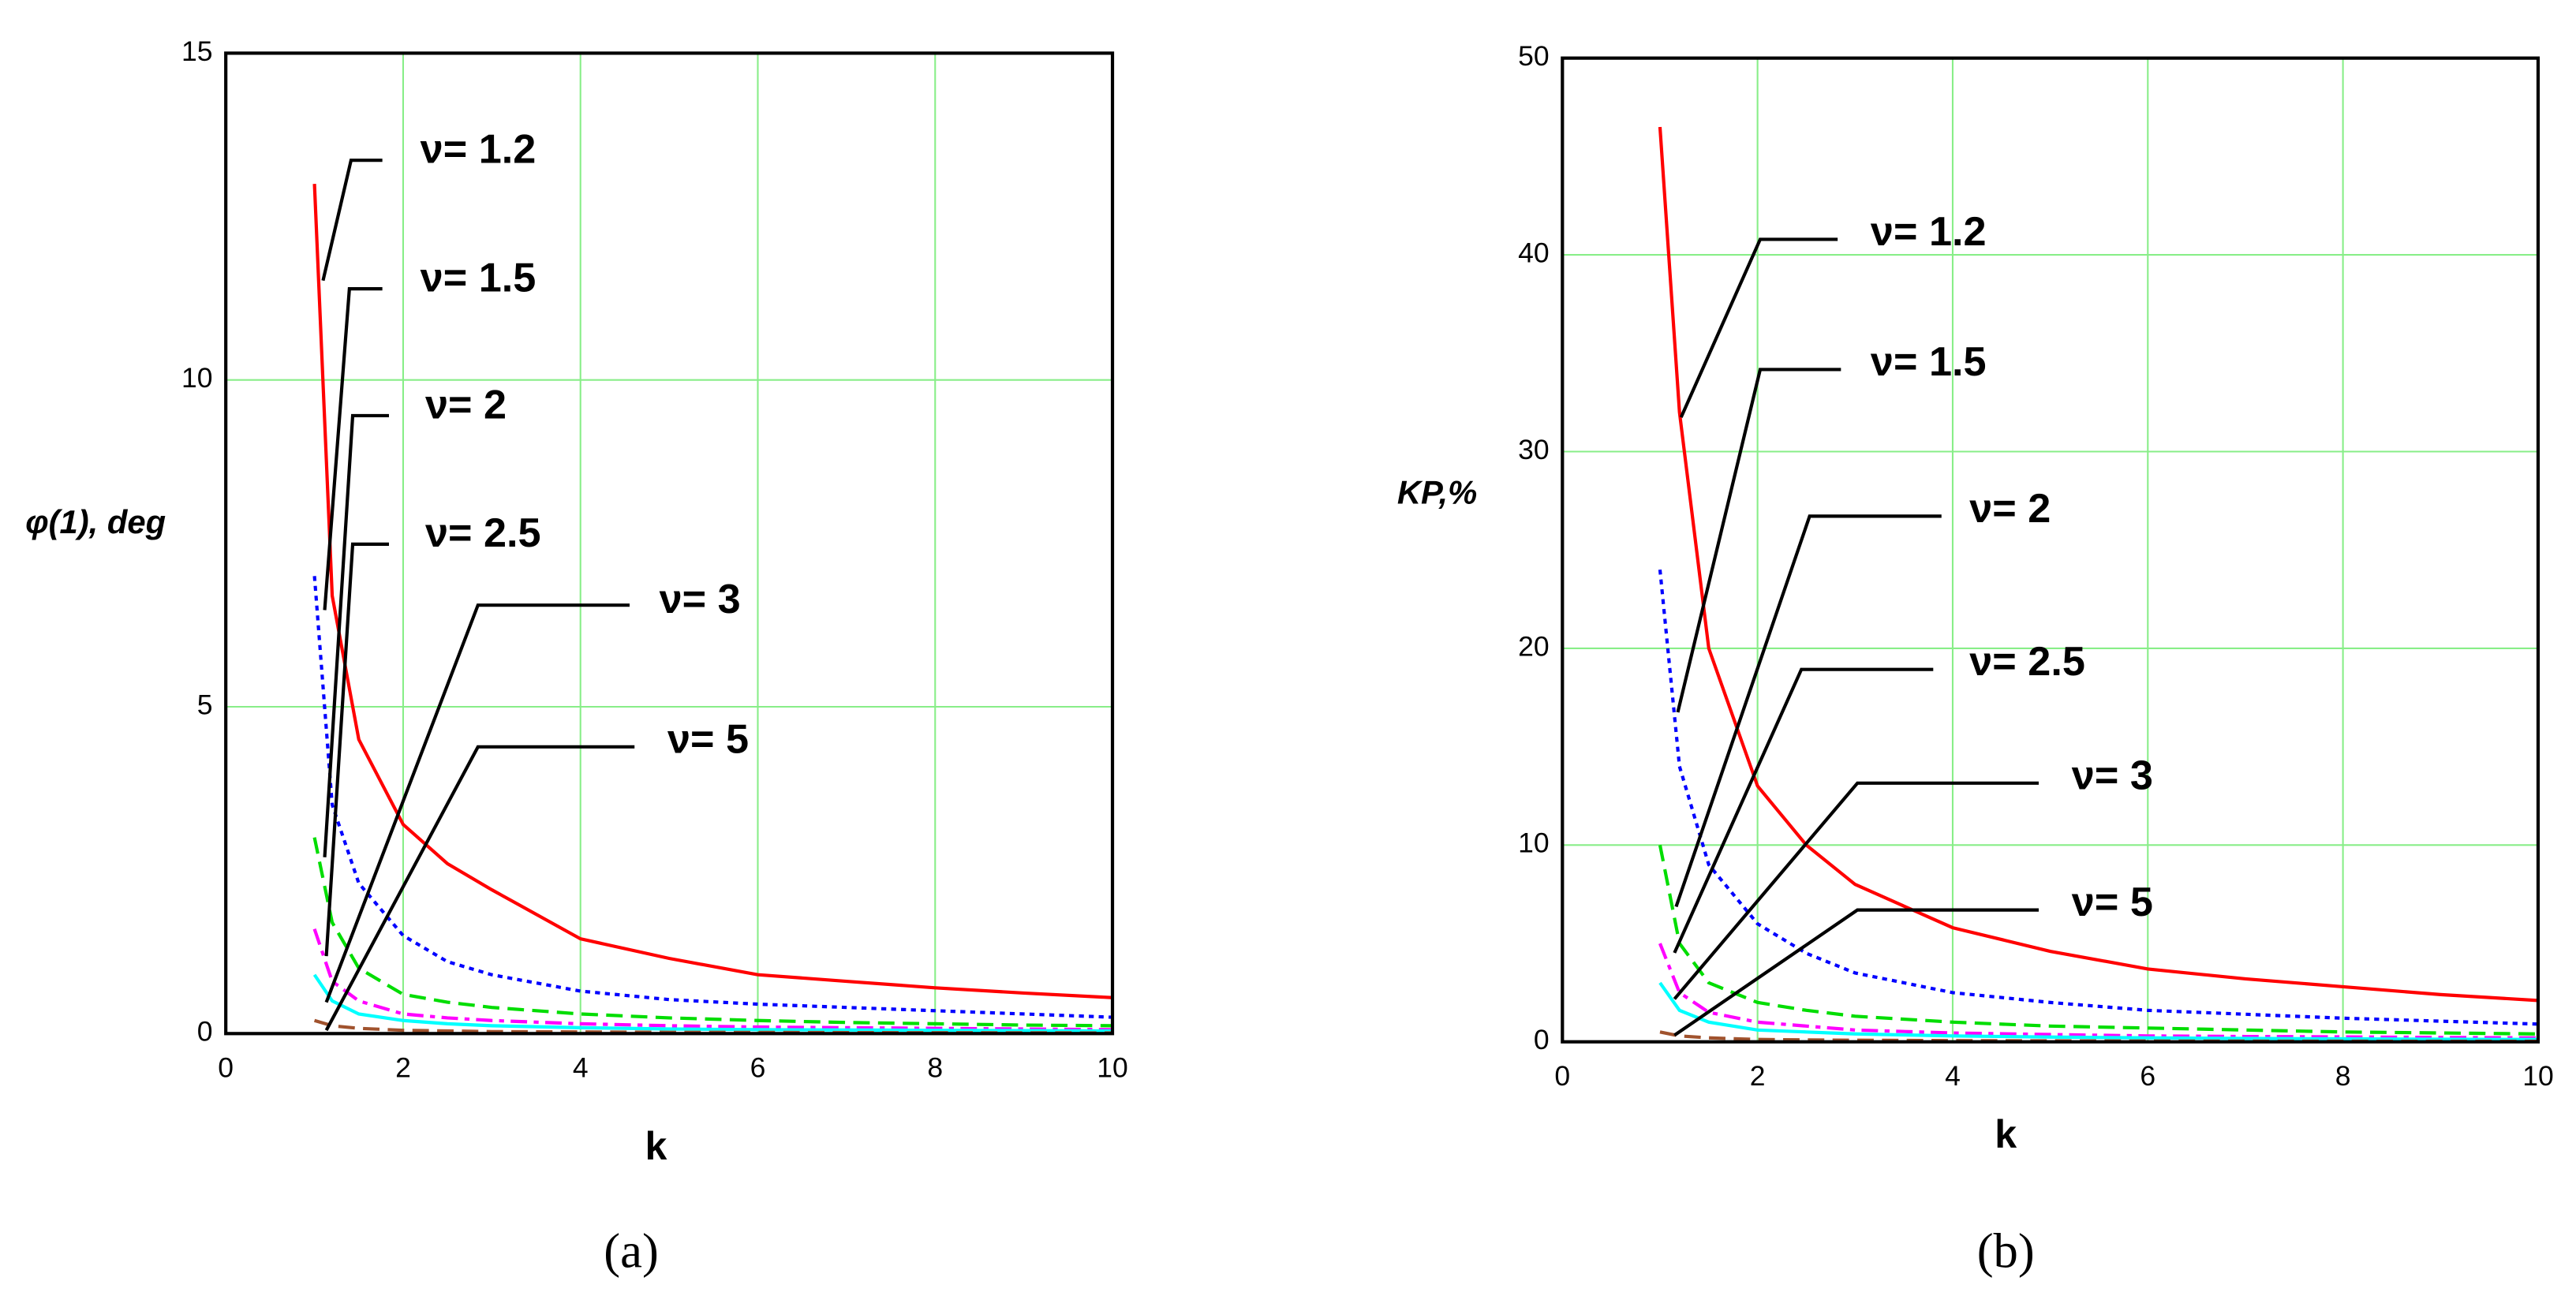  Describe the element at coordinates (197, 51) in the screenshot. I see `y-tick-label: 15` at that location.